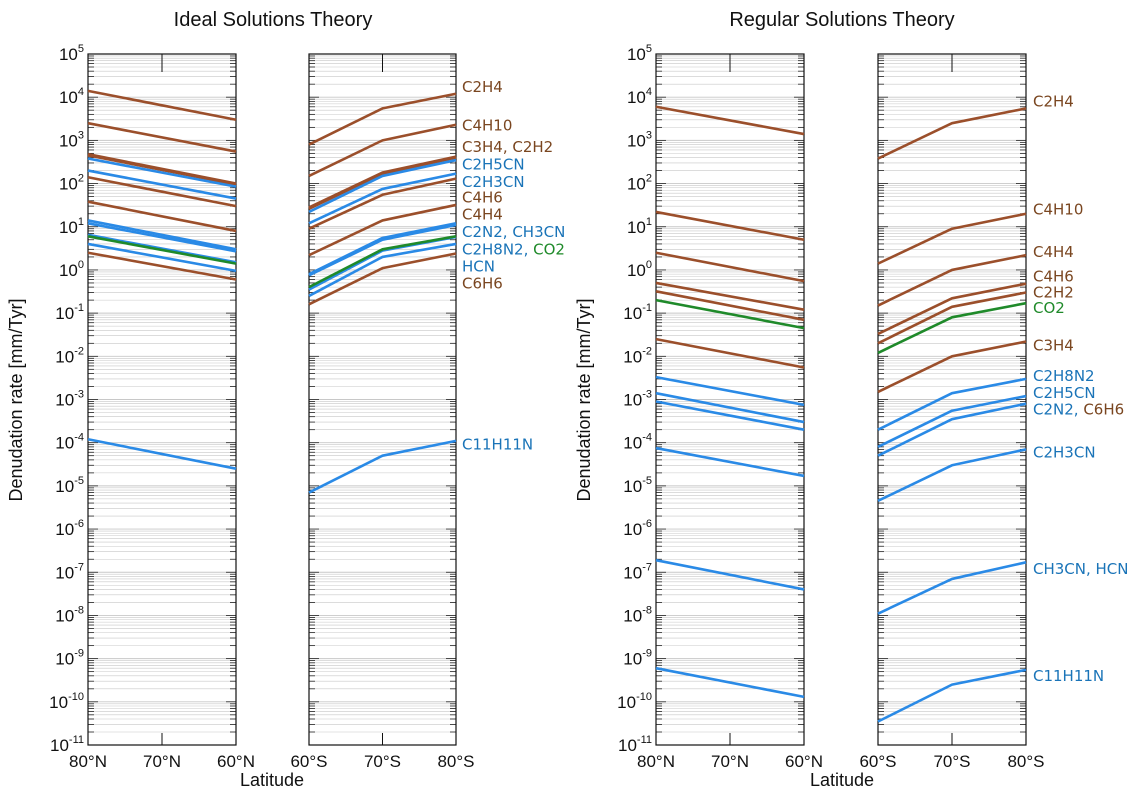  What do you see at coordinates (1053, 293) in the screenshot?
I see `series-annotation: C2H2` at bounding box center [1053, 293].